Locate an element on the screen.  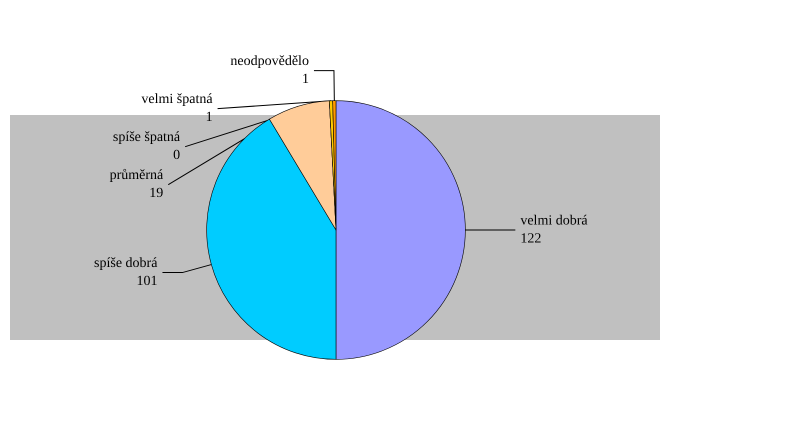
slice-label: neodpovědělo is located at coordinates (269, 62).